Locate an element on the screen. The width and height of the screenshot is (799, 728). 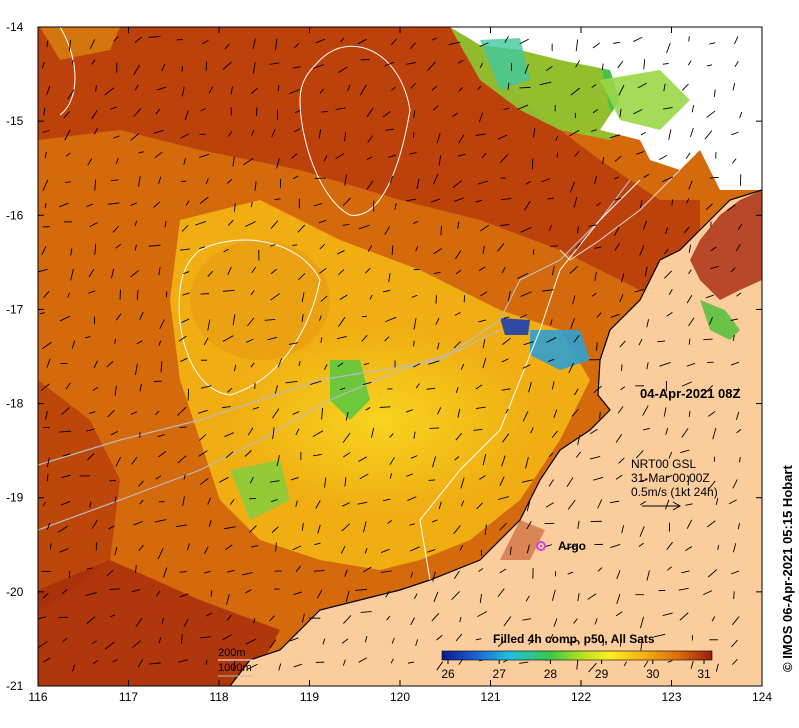
lat-tick-label: -14 is located at coordinates (15, 27).